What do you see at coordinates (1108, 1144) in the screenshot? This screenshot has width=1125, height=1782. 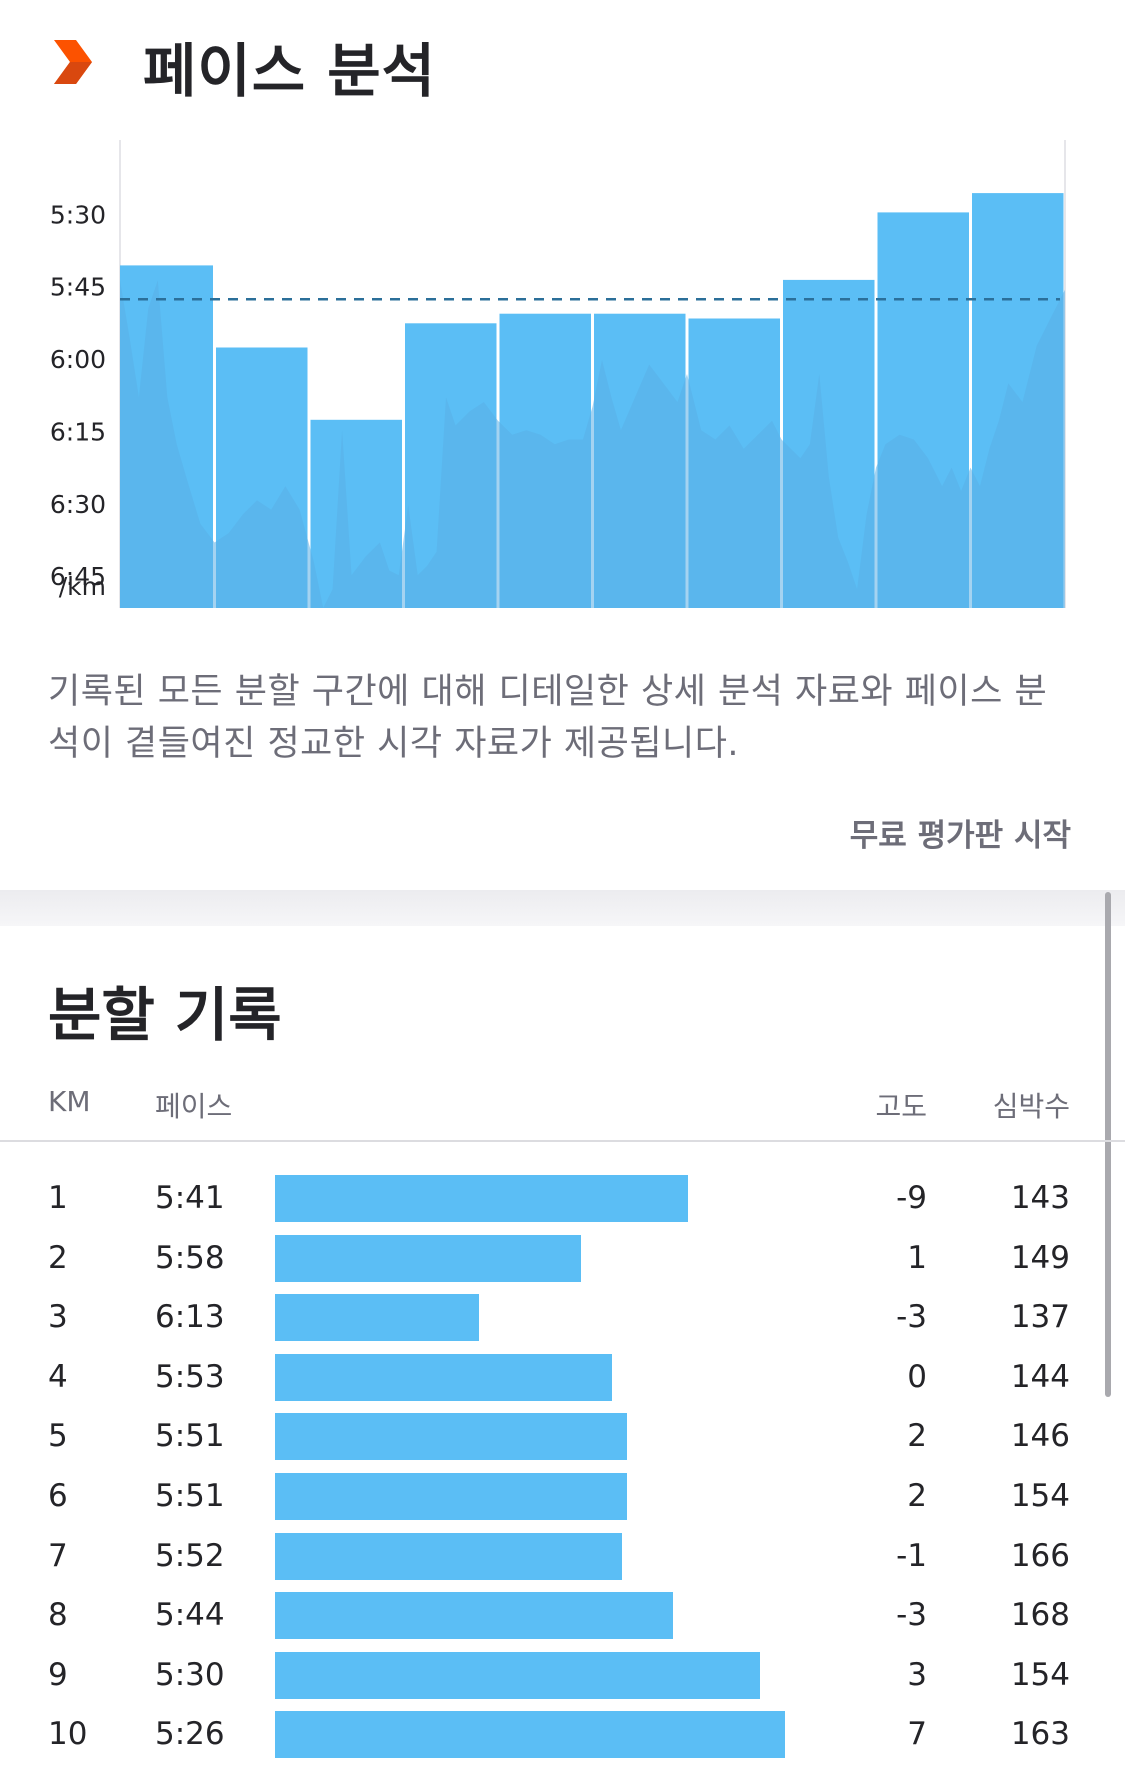 I see `scrollbar` at bounding box center [1108, 1144].